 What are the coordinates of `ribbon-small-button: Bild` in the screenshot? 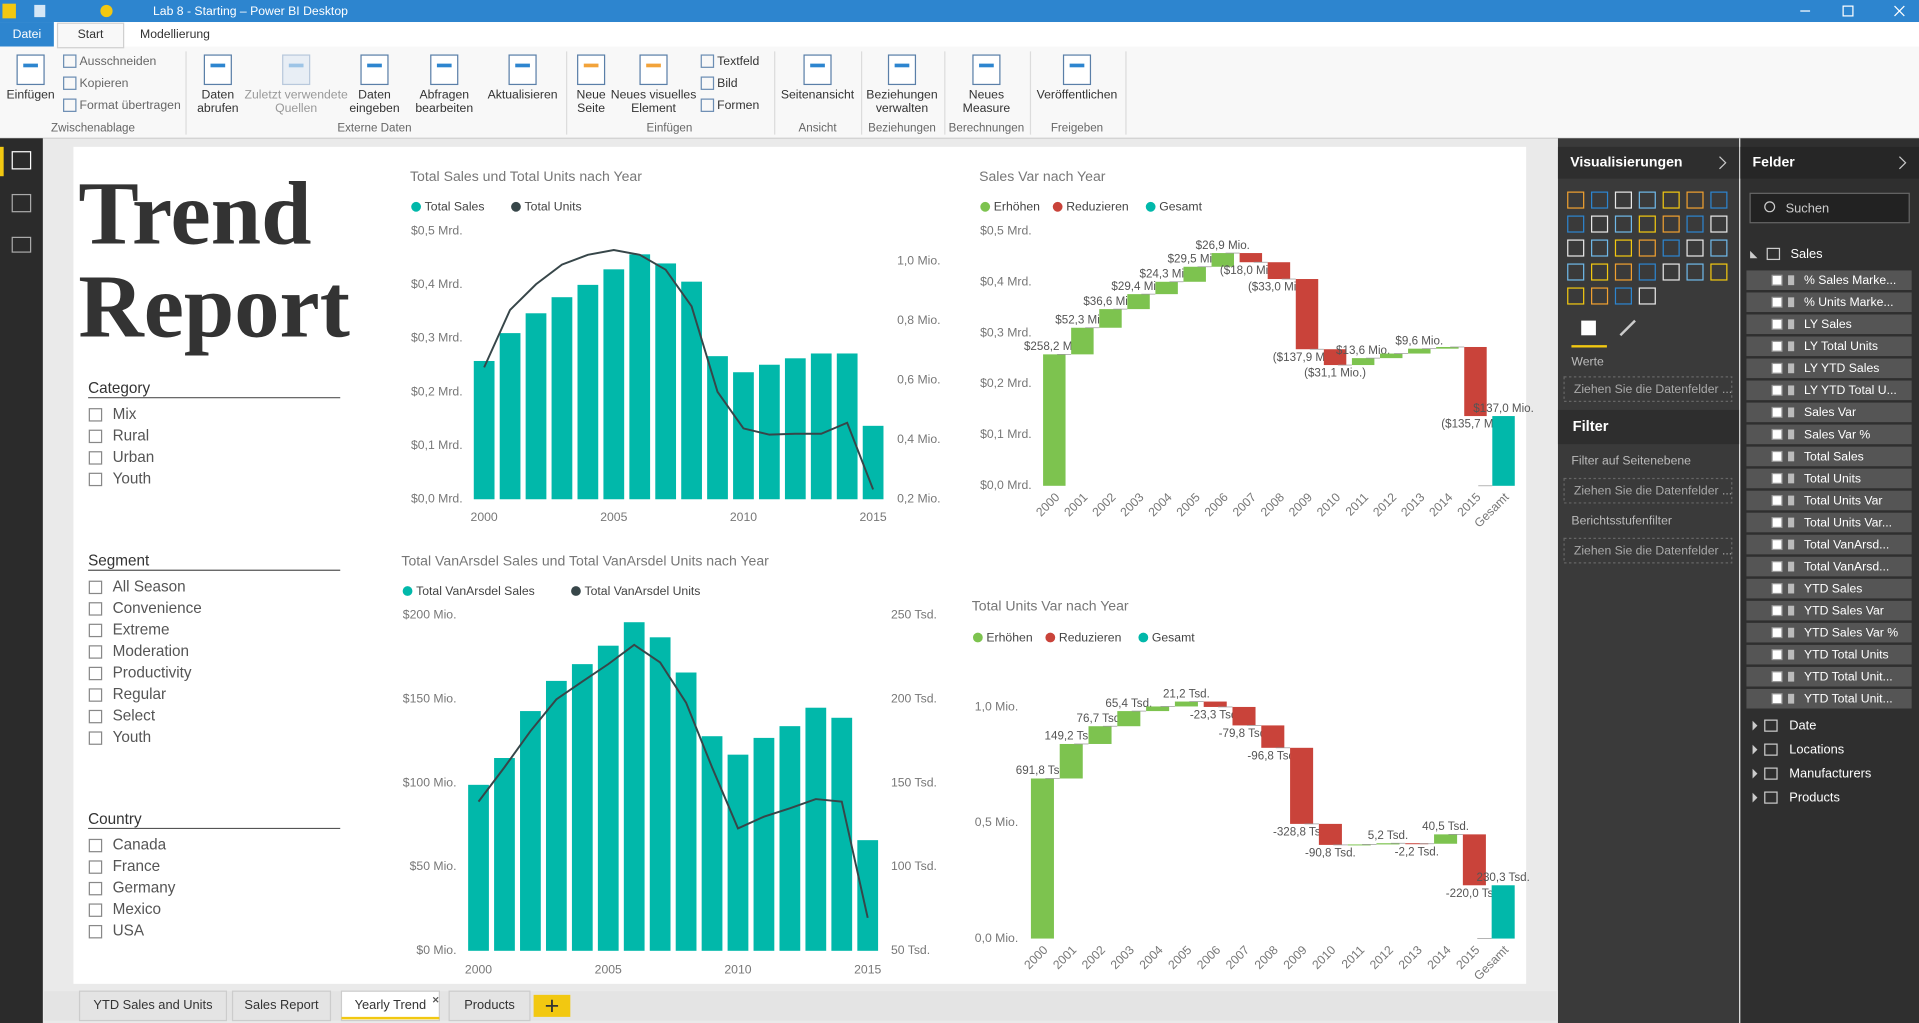 It's located at (727, 83).